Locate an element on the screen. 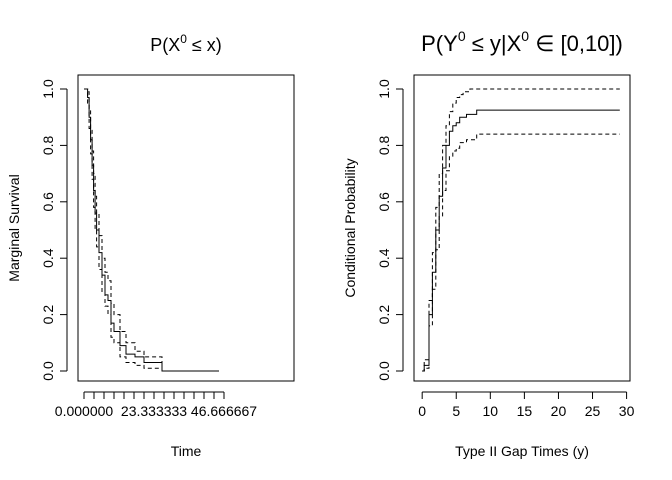  chart-1-title: P(X0 ≤ x) is located at coordinates (186, 43).